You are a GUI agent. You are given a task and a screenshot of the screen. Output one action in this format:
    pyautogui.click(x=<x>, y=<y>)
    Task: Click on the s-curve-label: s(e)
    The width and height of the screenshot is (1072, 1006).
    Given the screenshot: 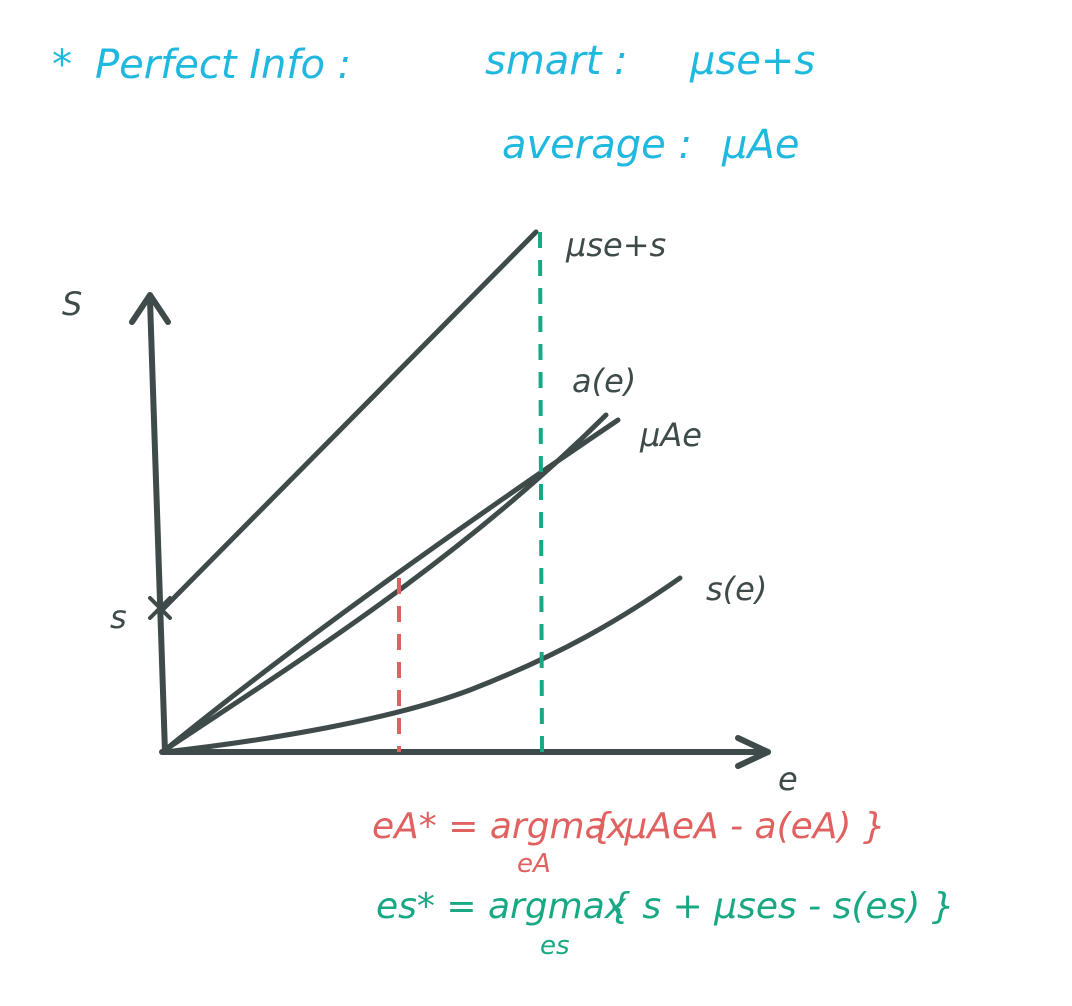 What is the action you would take?
    pyautogui.click(x=736, y=589)
    